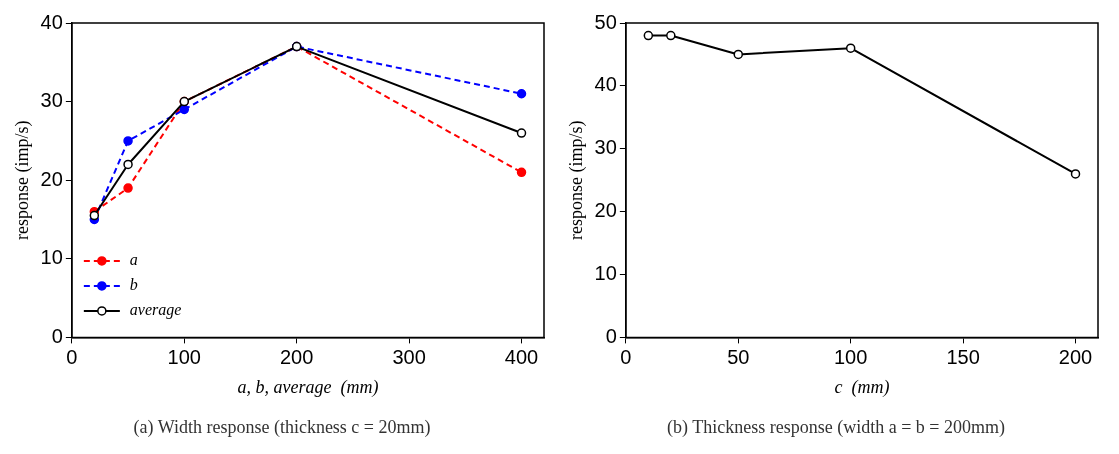 The image size is (1119, 454). Describe the element at coordinates (133, 285) in the screenshot. I see `legend-label: b` at that location.